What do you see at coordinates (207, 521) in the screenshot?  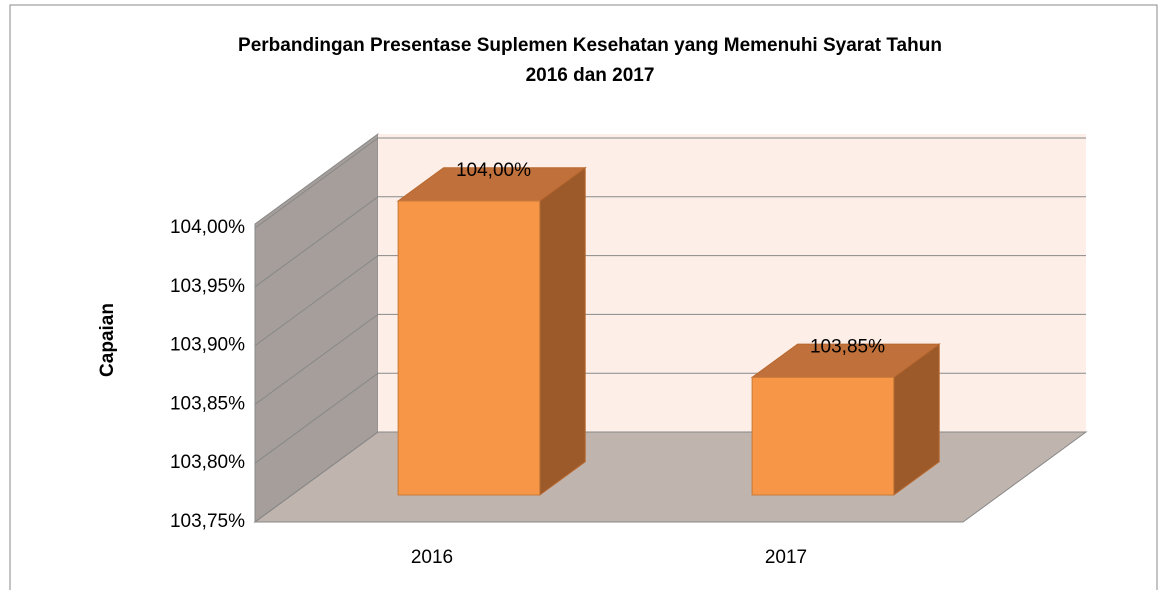 I see `y-tick-label: 103,75%` at bounding box center [207, 521].